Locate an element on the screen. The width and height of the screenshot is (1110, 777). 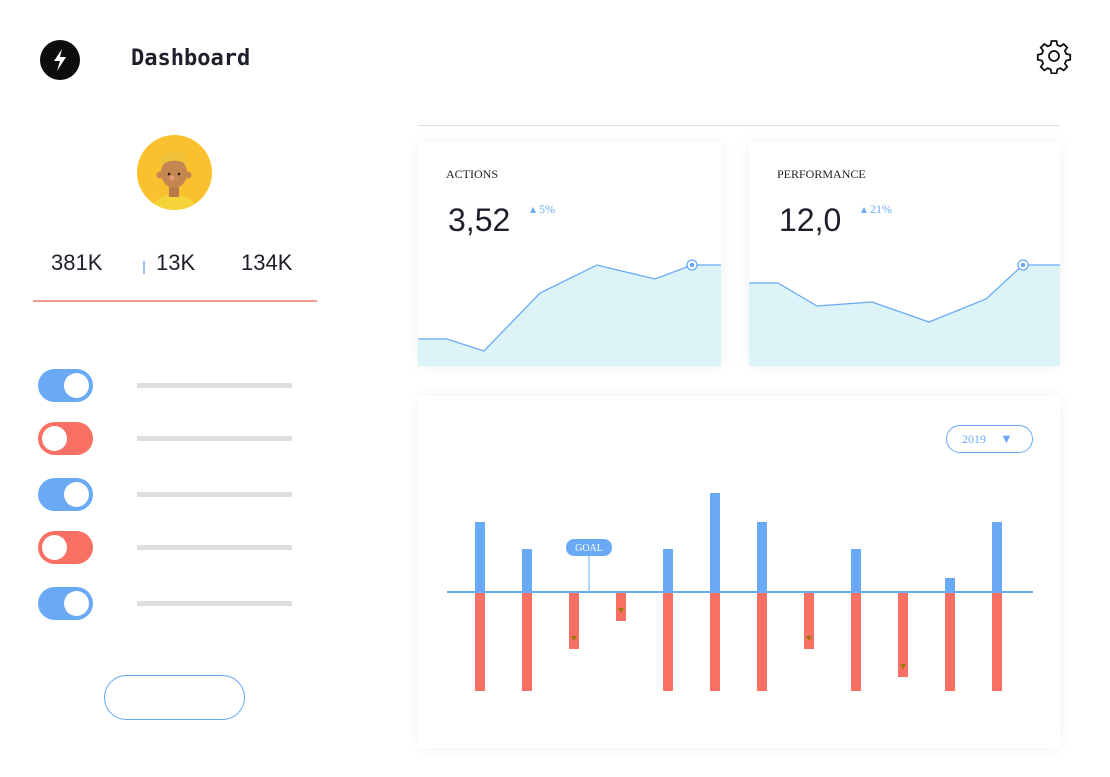
actions-card: ACTIONS 3,52 ▴ 5% is located at coordinates (569, 254).